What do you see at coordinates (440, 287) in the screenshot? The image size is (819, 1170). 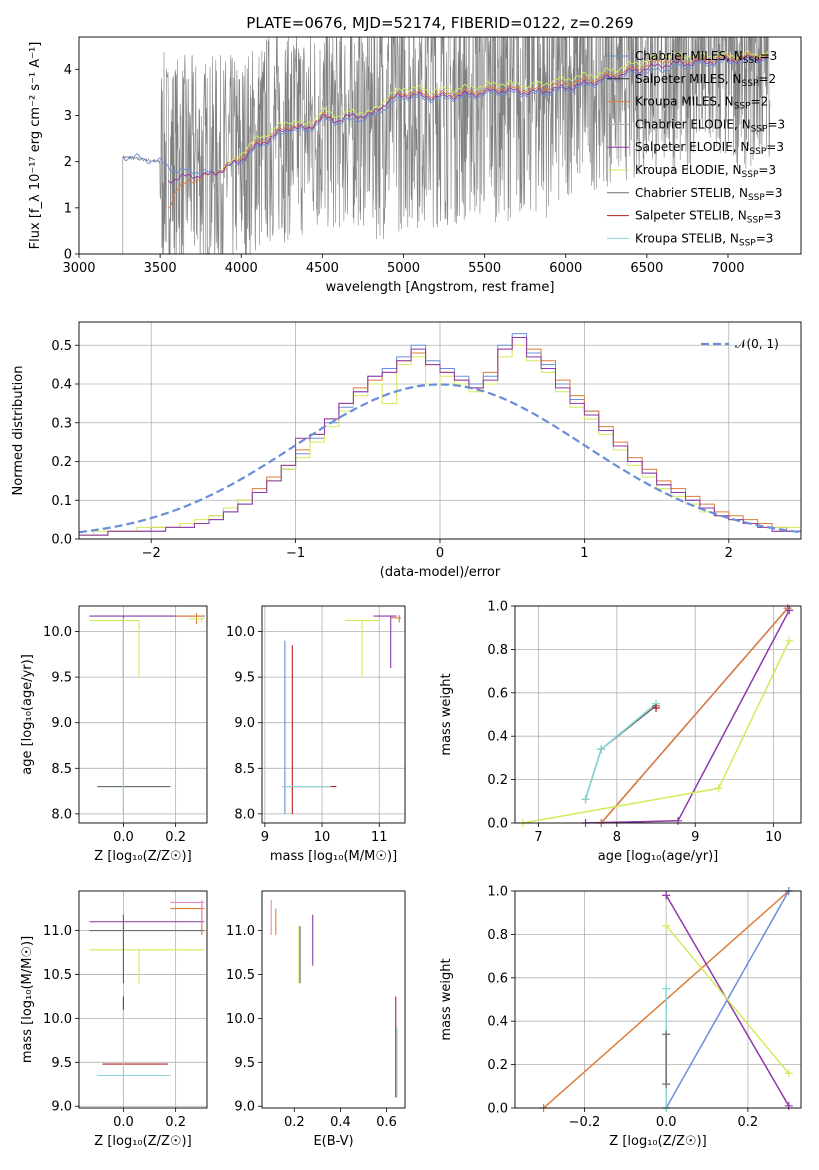 I see `x-axis-label: wavelength [Angstrom, rest frame]` at bounding box center [440, 287].